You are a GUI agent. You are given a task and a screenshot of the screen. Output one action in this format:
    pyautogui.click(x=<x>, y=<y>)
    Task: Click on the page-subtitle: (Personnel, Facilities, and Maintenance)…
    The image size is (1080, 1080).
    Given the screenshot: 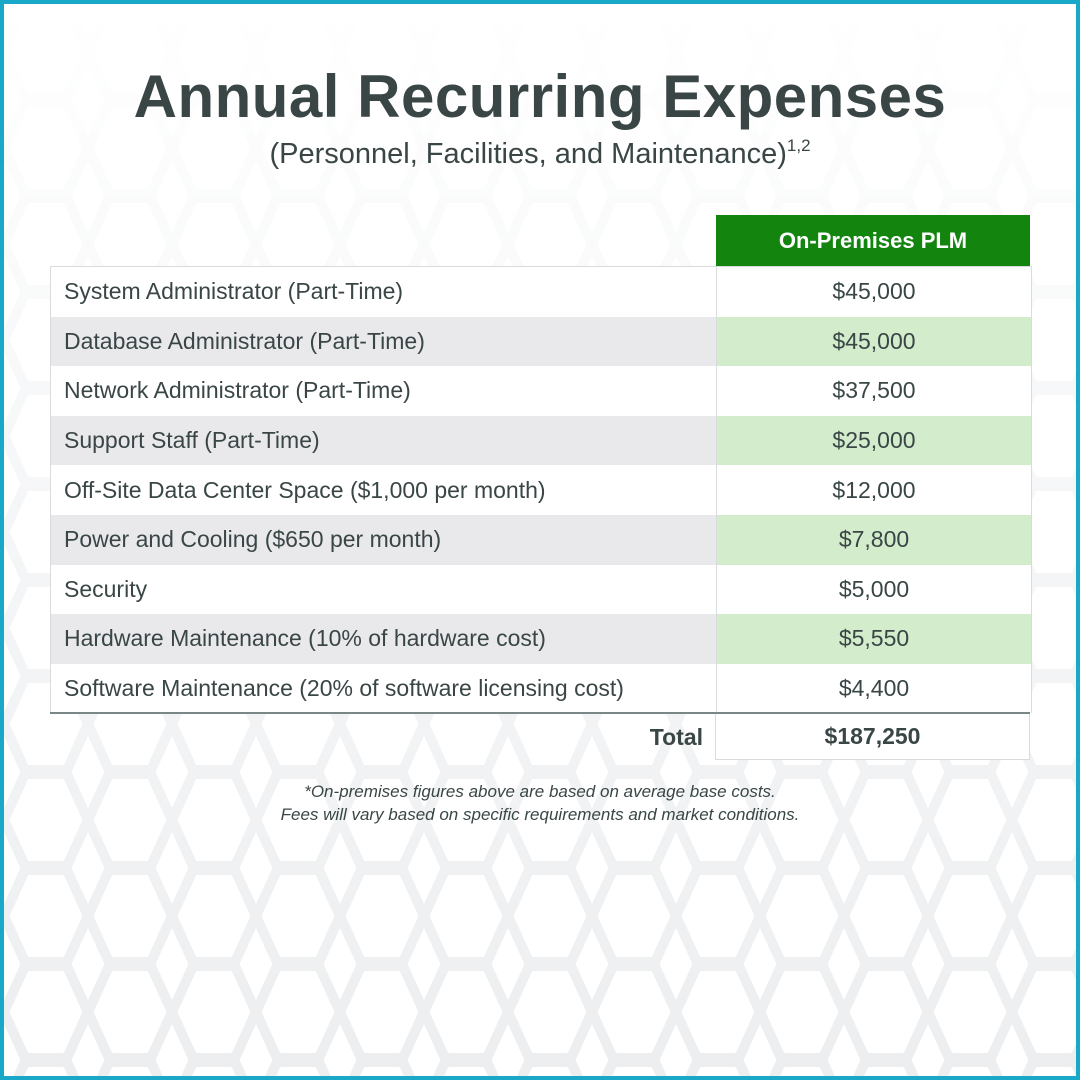 What is the action you would take?
    pyautogui.click(x=540, y=153)
    